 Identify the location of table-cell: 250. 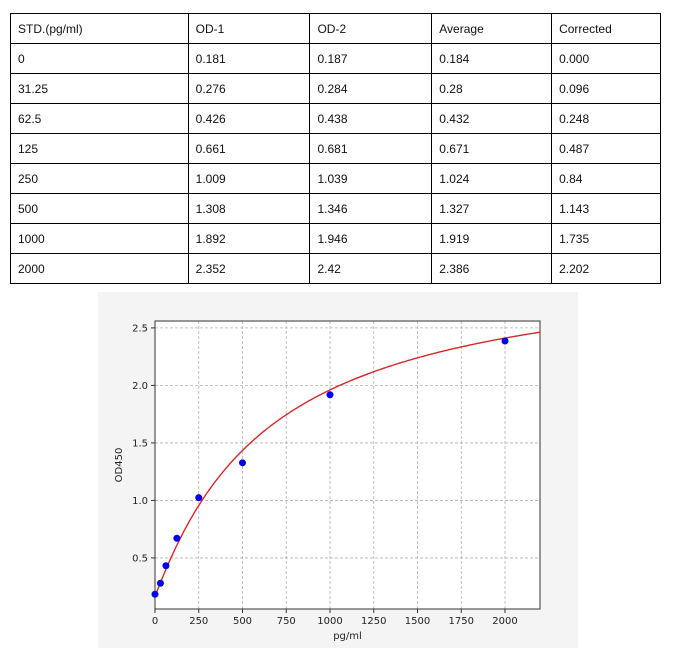
(99, 178).